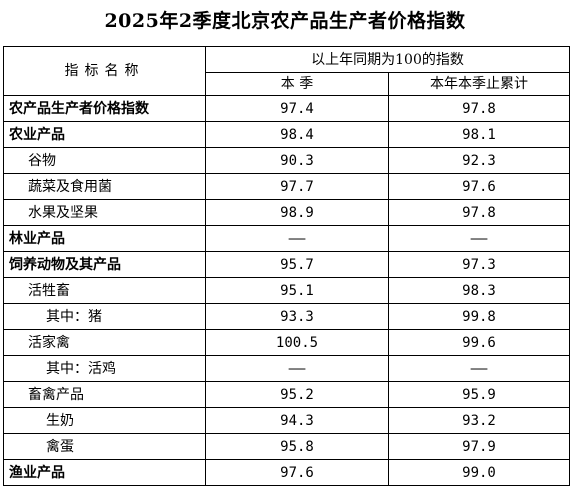  Describe the element at coordinates (285, 21) in the screenshot. I see `page-title: 2025年2季度北京农产品生产者价格指数` at that location.